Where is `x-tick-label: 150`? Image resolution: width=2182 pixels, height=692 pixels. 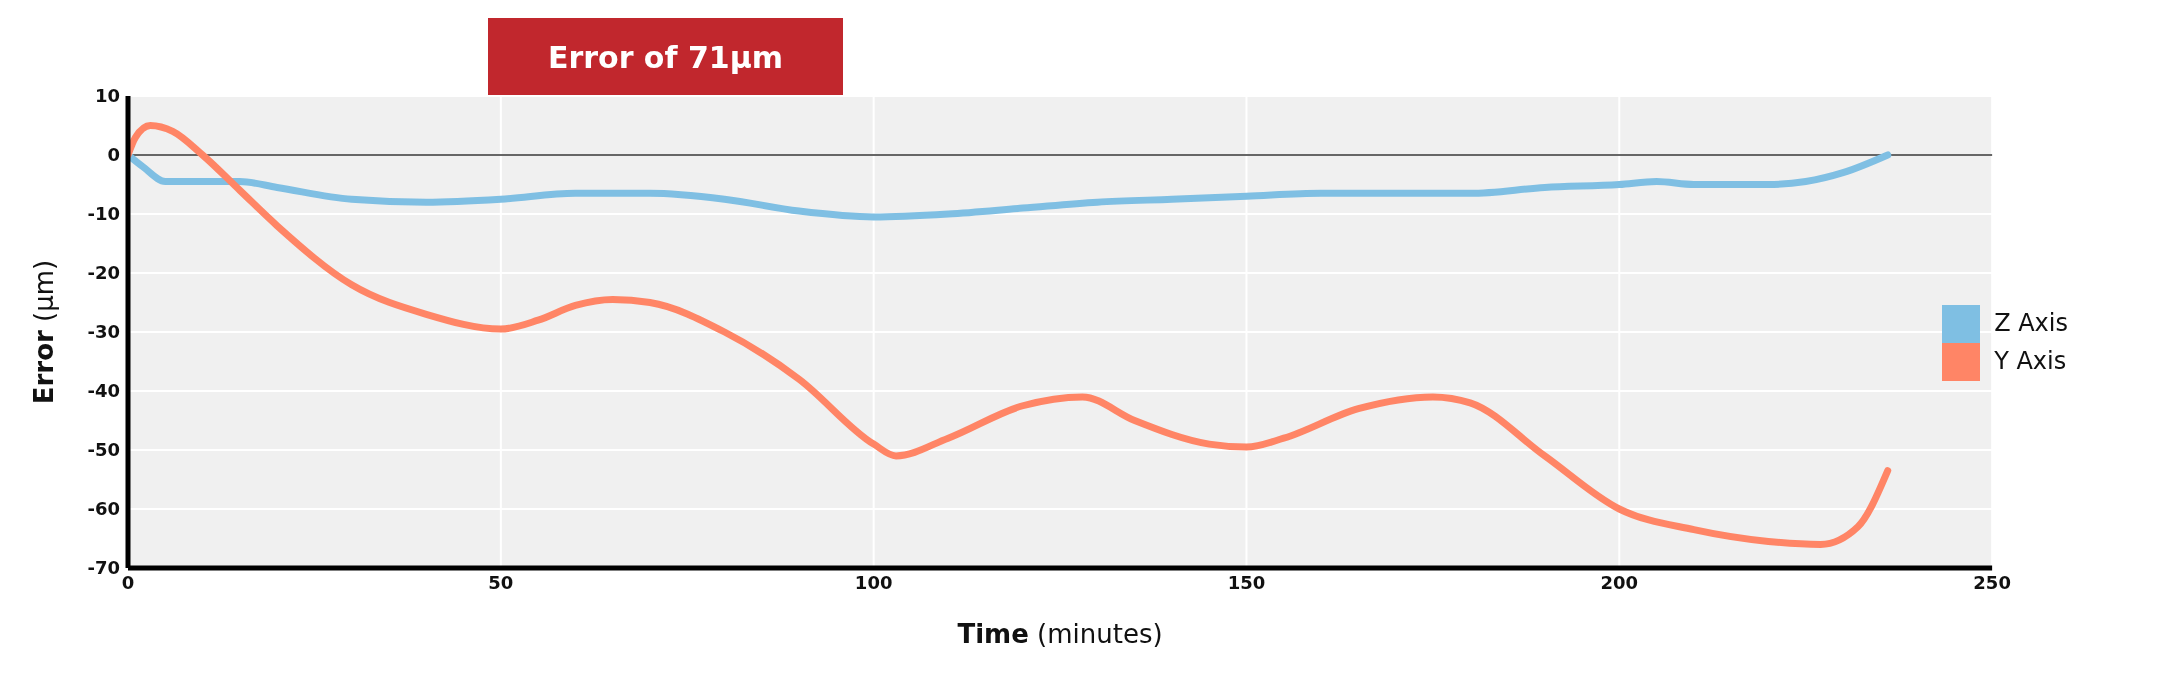
x-tick-label: 150 is located at coordinates (1246, 582).